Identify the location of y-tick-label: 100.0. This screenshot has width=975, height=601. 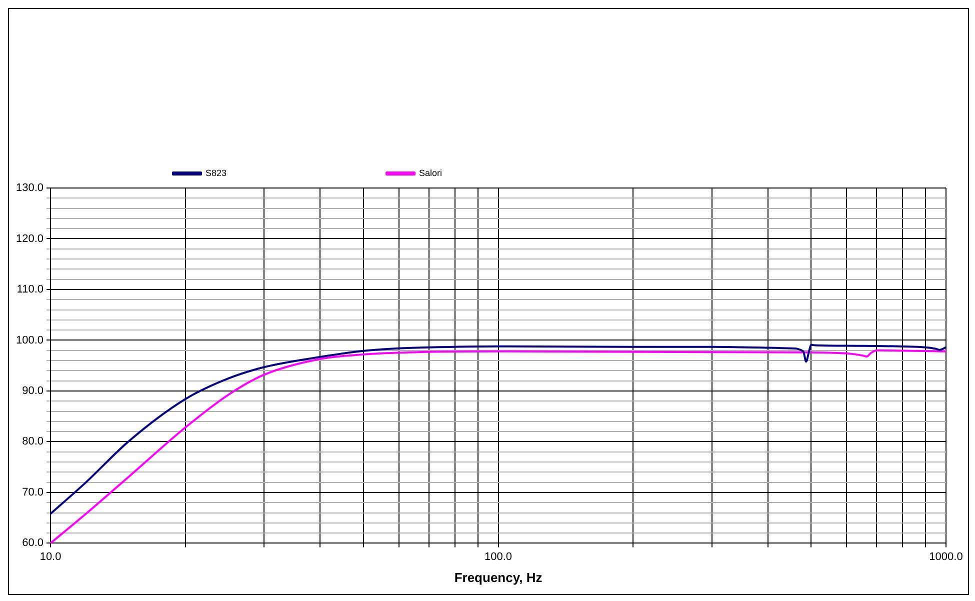
(30, 340).